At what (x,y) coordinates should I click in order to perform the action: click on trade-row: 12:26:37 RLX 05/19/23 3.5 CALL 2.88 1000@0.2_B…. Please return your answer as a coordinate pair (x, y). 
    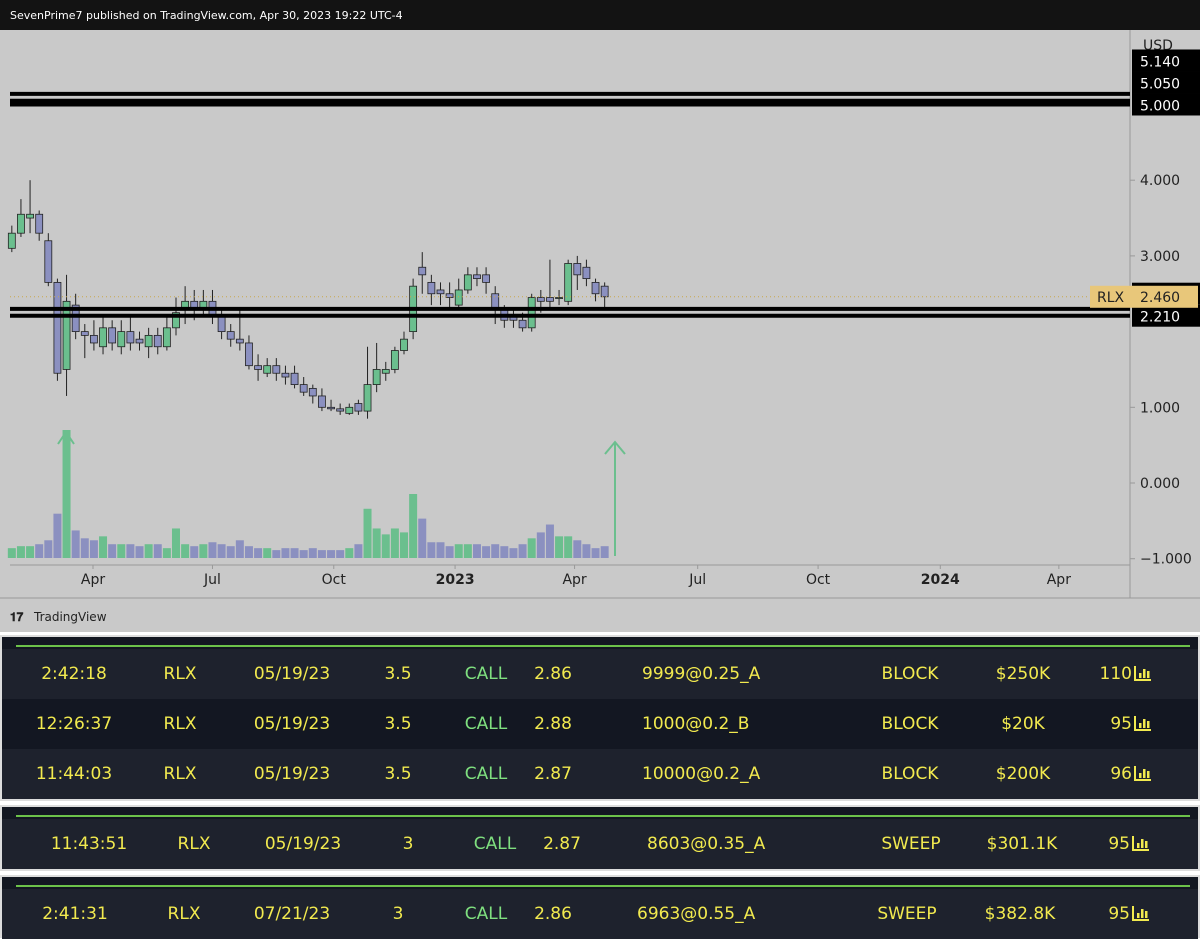
    Looking at the image, I should click on (600, 724).